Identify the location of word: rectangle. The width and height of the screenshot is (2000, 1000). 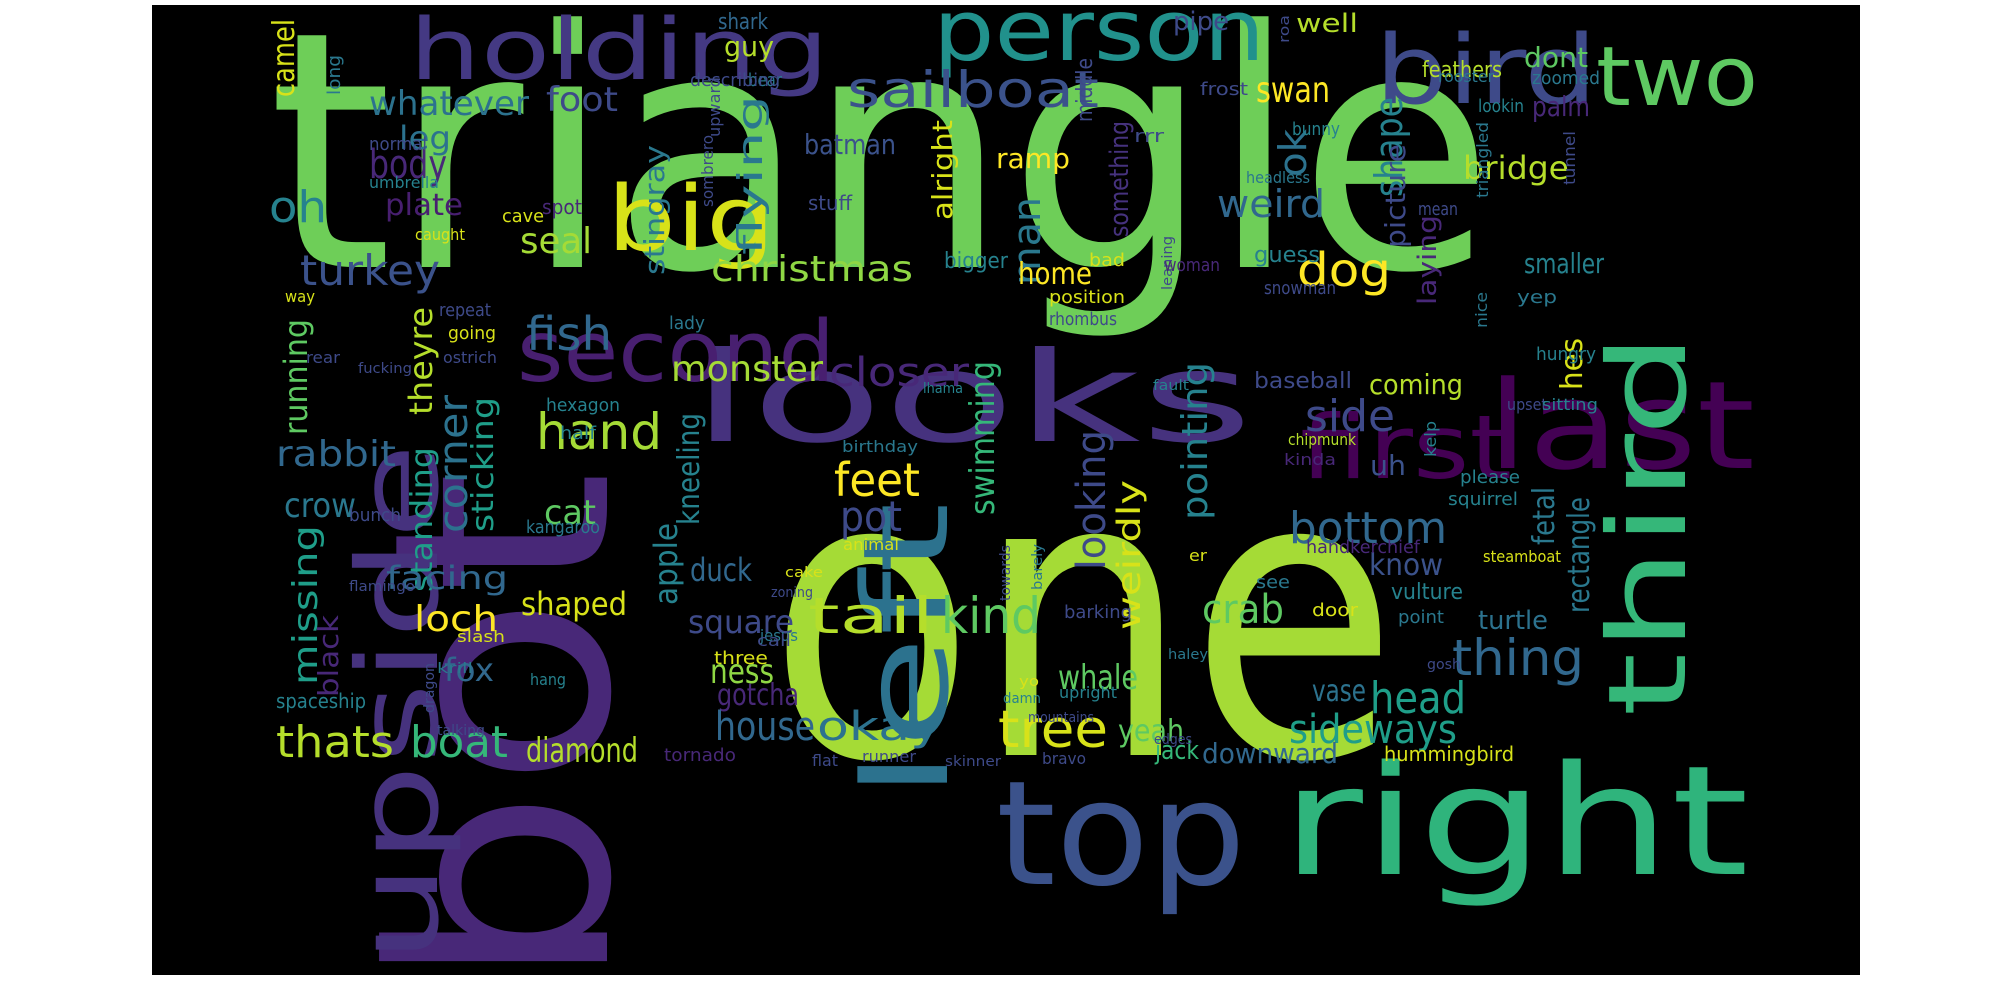
(1579, 555).